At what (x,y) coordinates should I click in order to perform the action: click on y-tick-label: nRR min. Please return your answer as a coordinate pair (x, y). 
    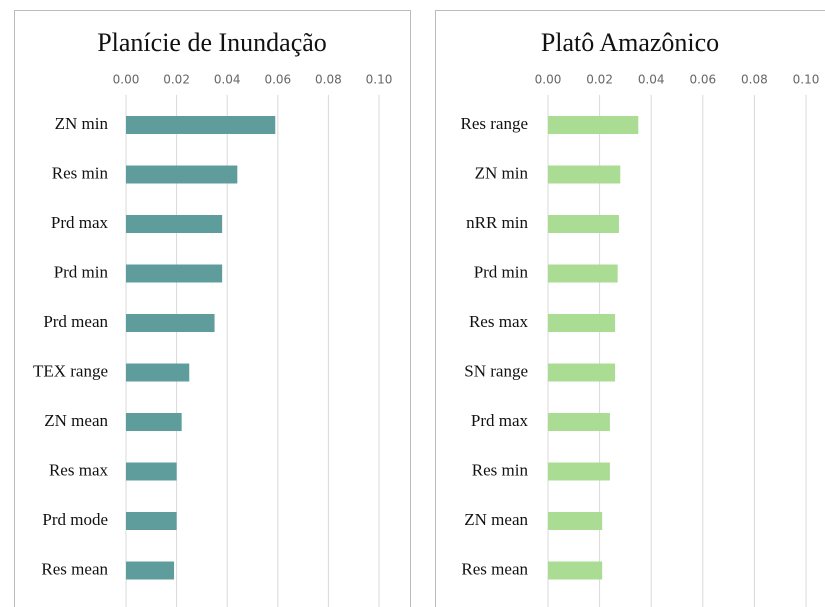
    Looking at the image, I should click on (497, 222).